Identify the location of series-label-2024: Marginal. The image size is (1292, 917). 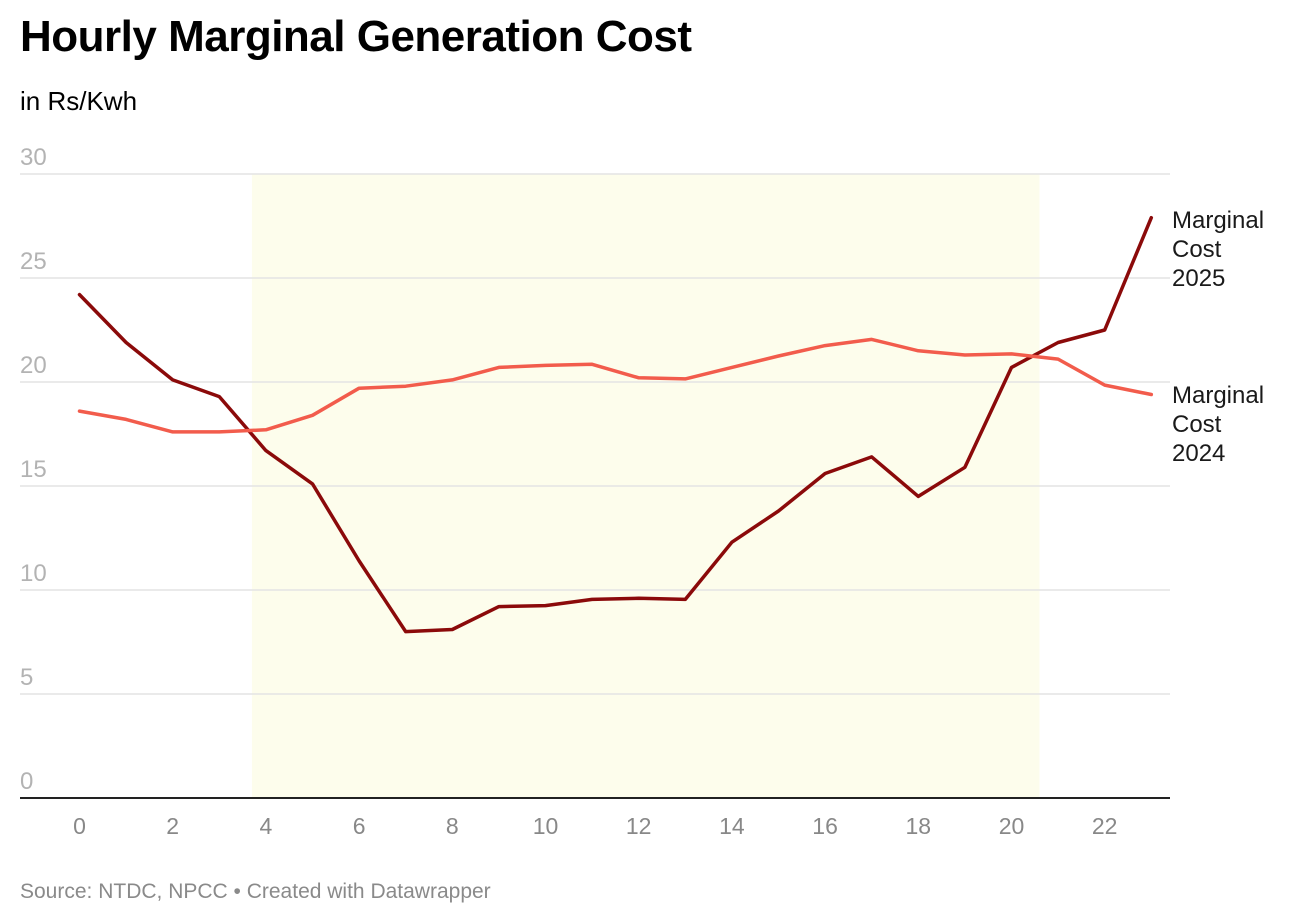
(1218, 395).